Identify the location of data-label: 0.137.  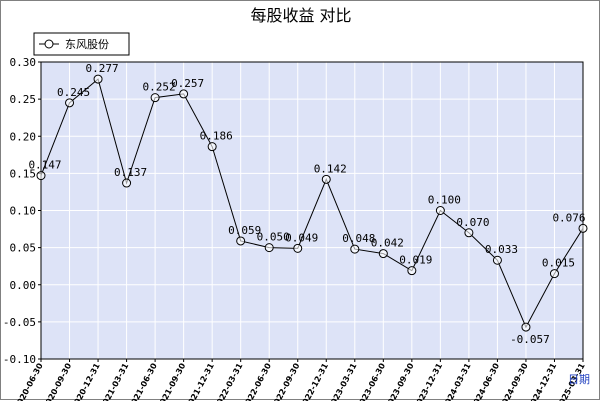
(130, 172).